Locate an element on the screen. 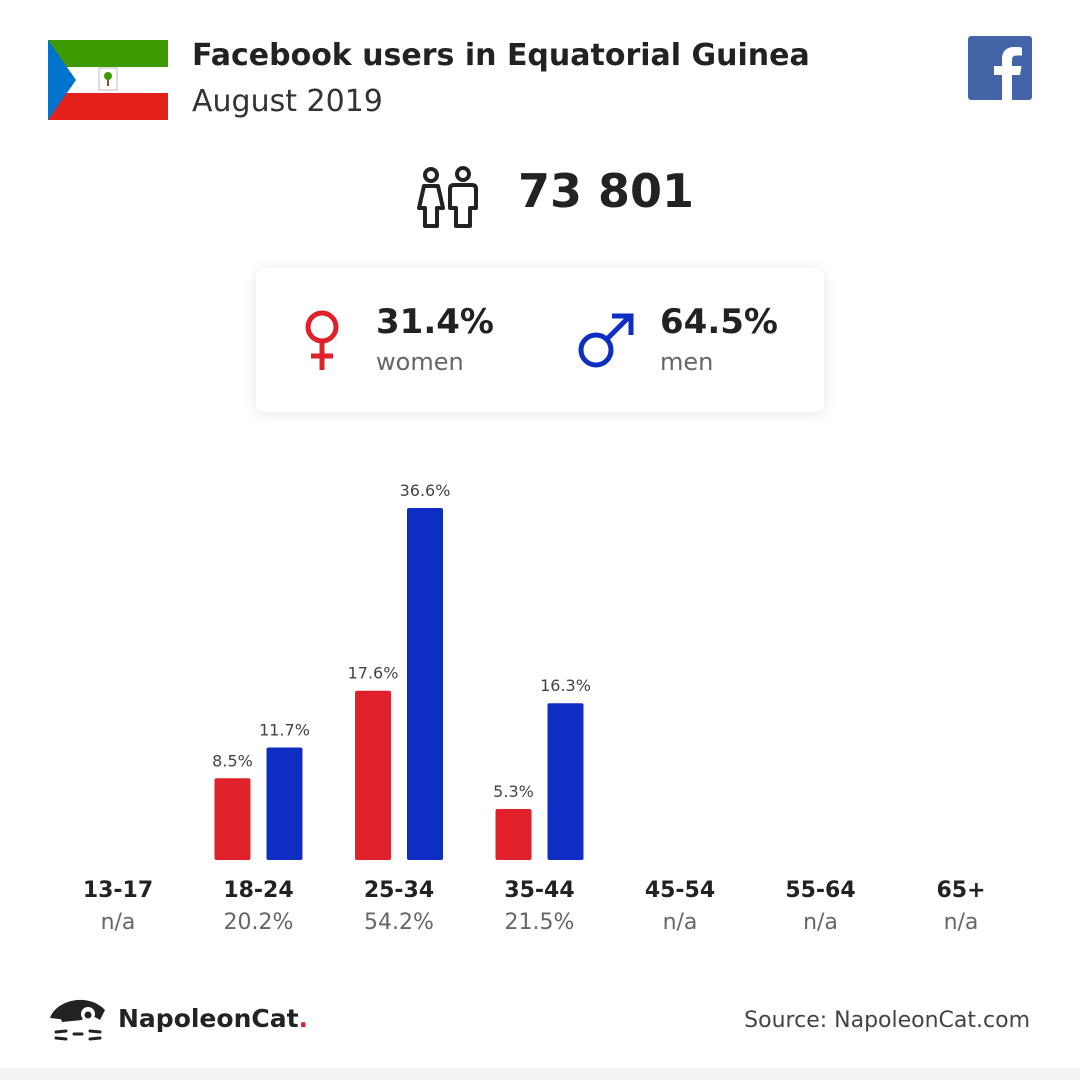 Image resolution: width=1080 pixels, height=1080 pixels. age-group-label: 55-64 is located at coordinates (820, 890).